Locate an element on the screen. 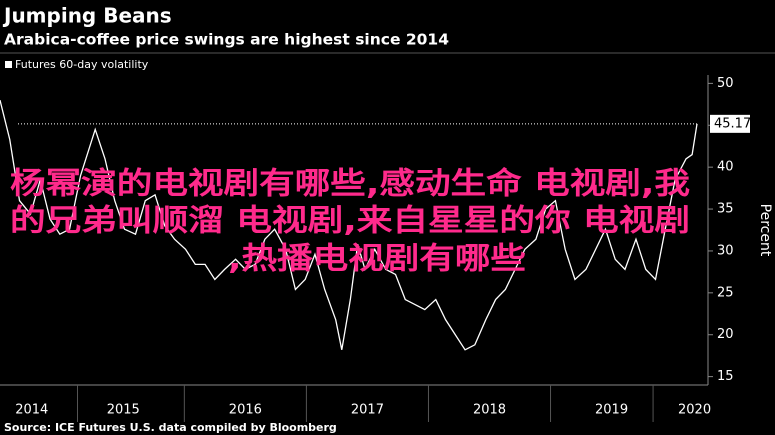  overlay-text: ,热播电视剧有哪些 is located at coordinates (377, 259).